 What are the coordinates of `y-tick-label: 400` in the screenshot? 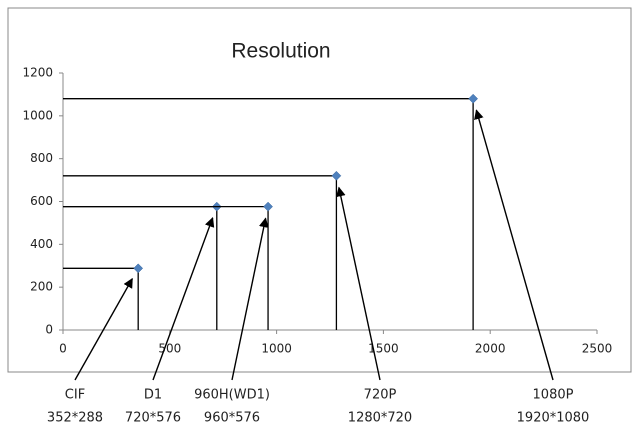 It's located at (41, 244).